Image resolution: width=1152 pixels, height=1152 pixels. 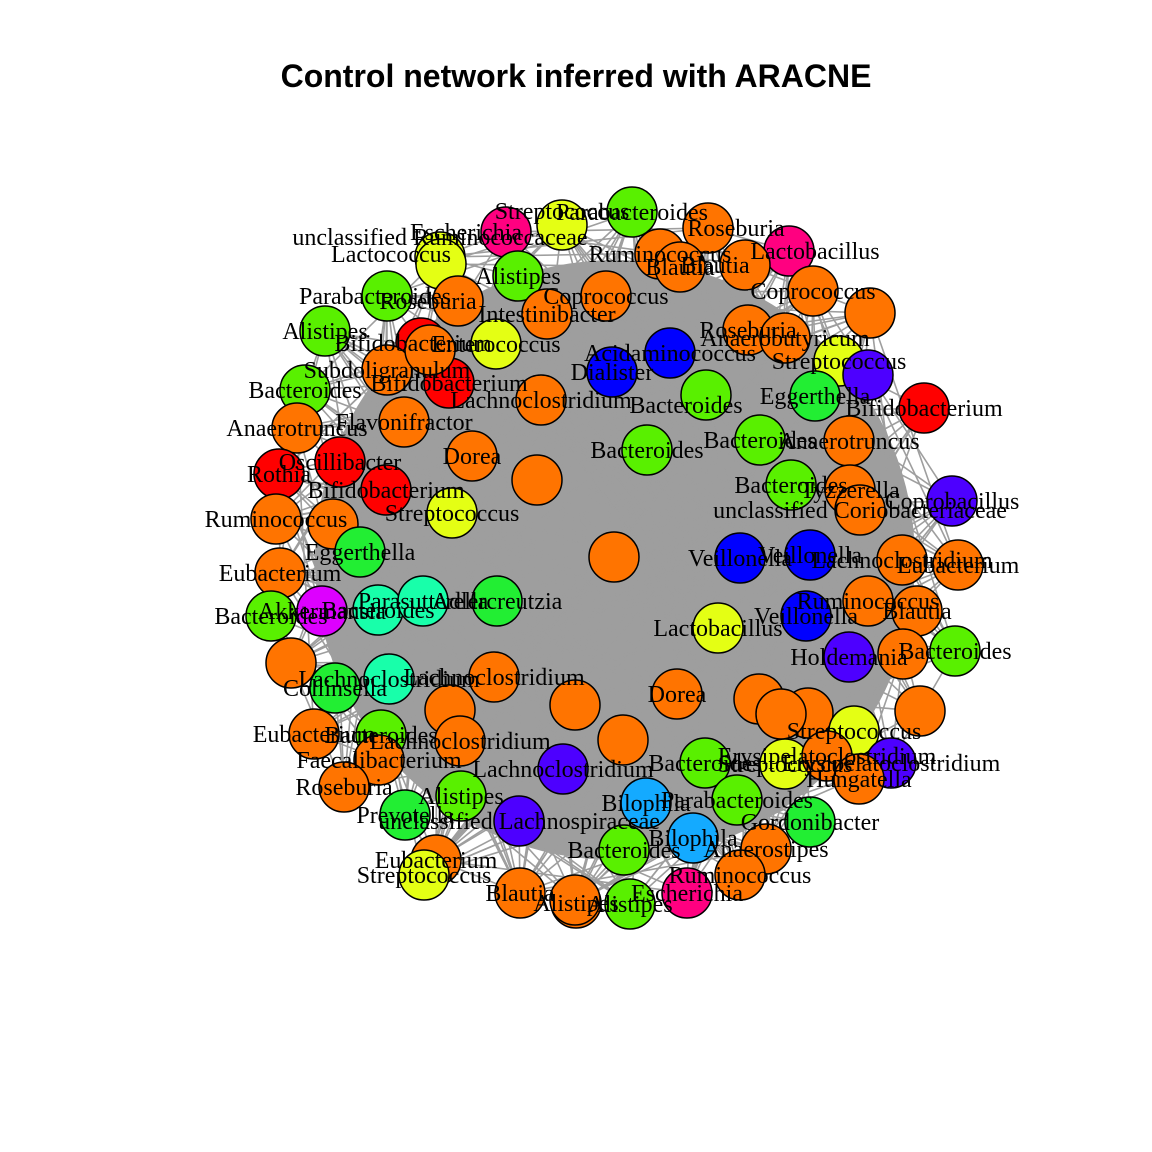 What do you see at coordinates (391, 255) in the screenshot?
I see `node-label: Lactococcus` at bounding box center [391, 255].